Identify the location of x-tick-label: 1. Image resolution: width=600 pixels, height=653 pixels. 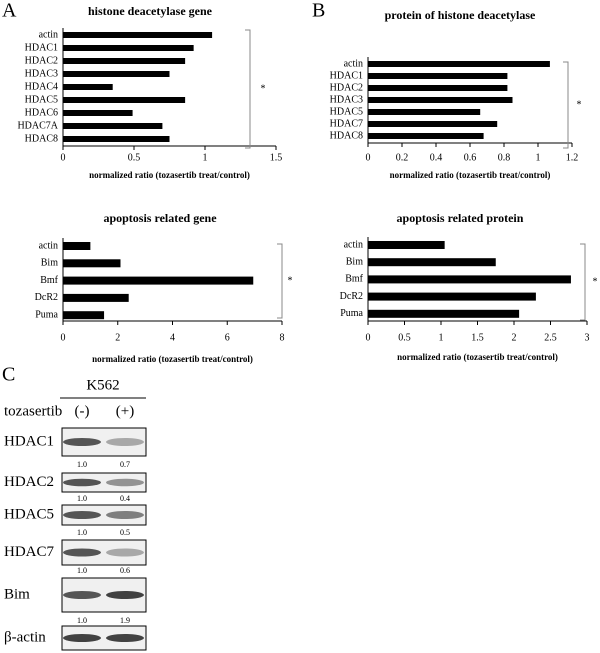
(538, 157).